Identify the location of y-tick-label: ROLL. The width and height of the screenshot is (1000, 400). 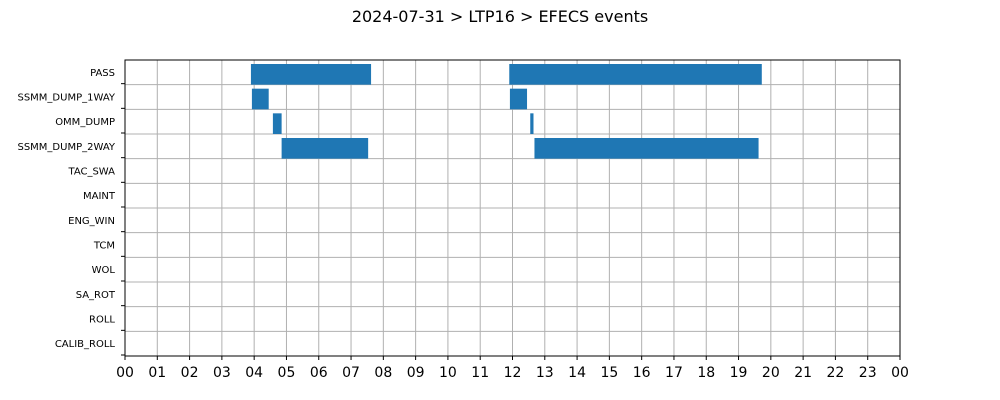
(102, 320).